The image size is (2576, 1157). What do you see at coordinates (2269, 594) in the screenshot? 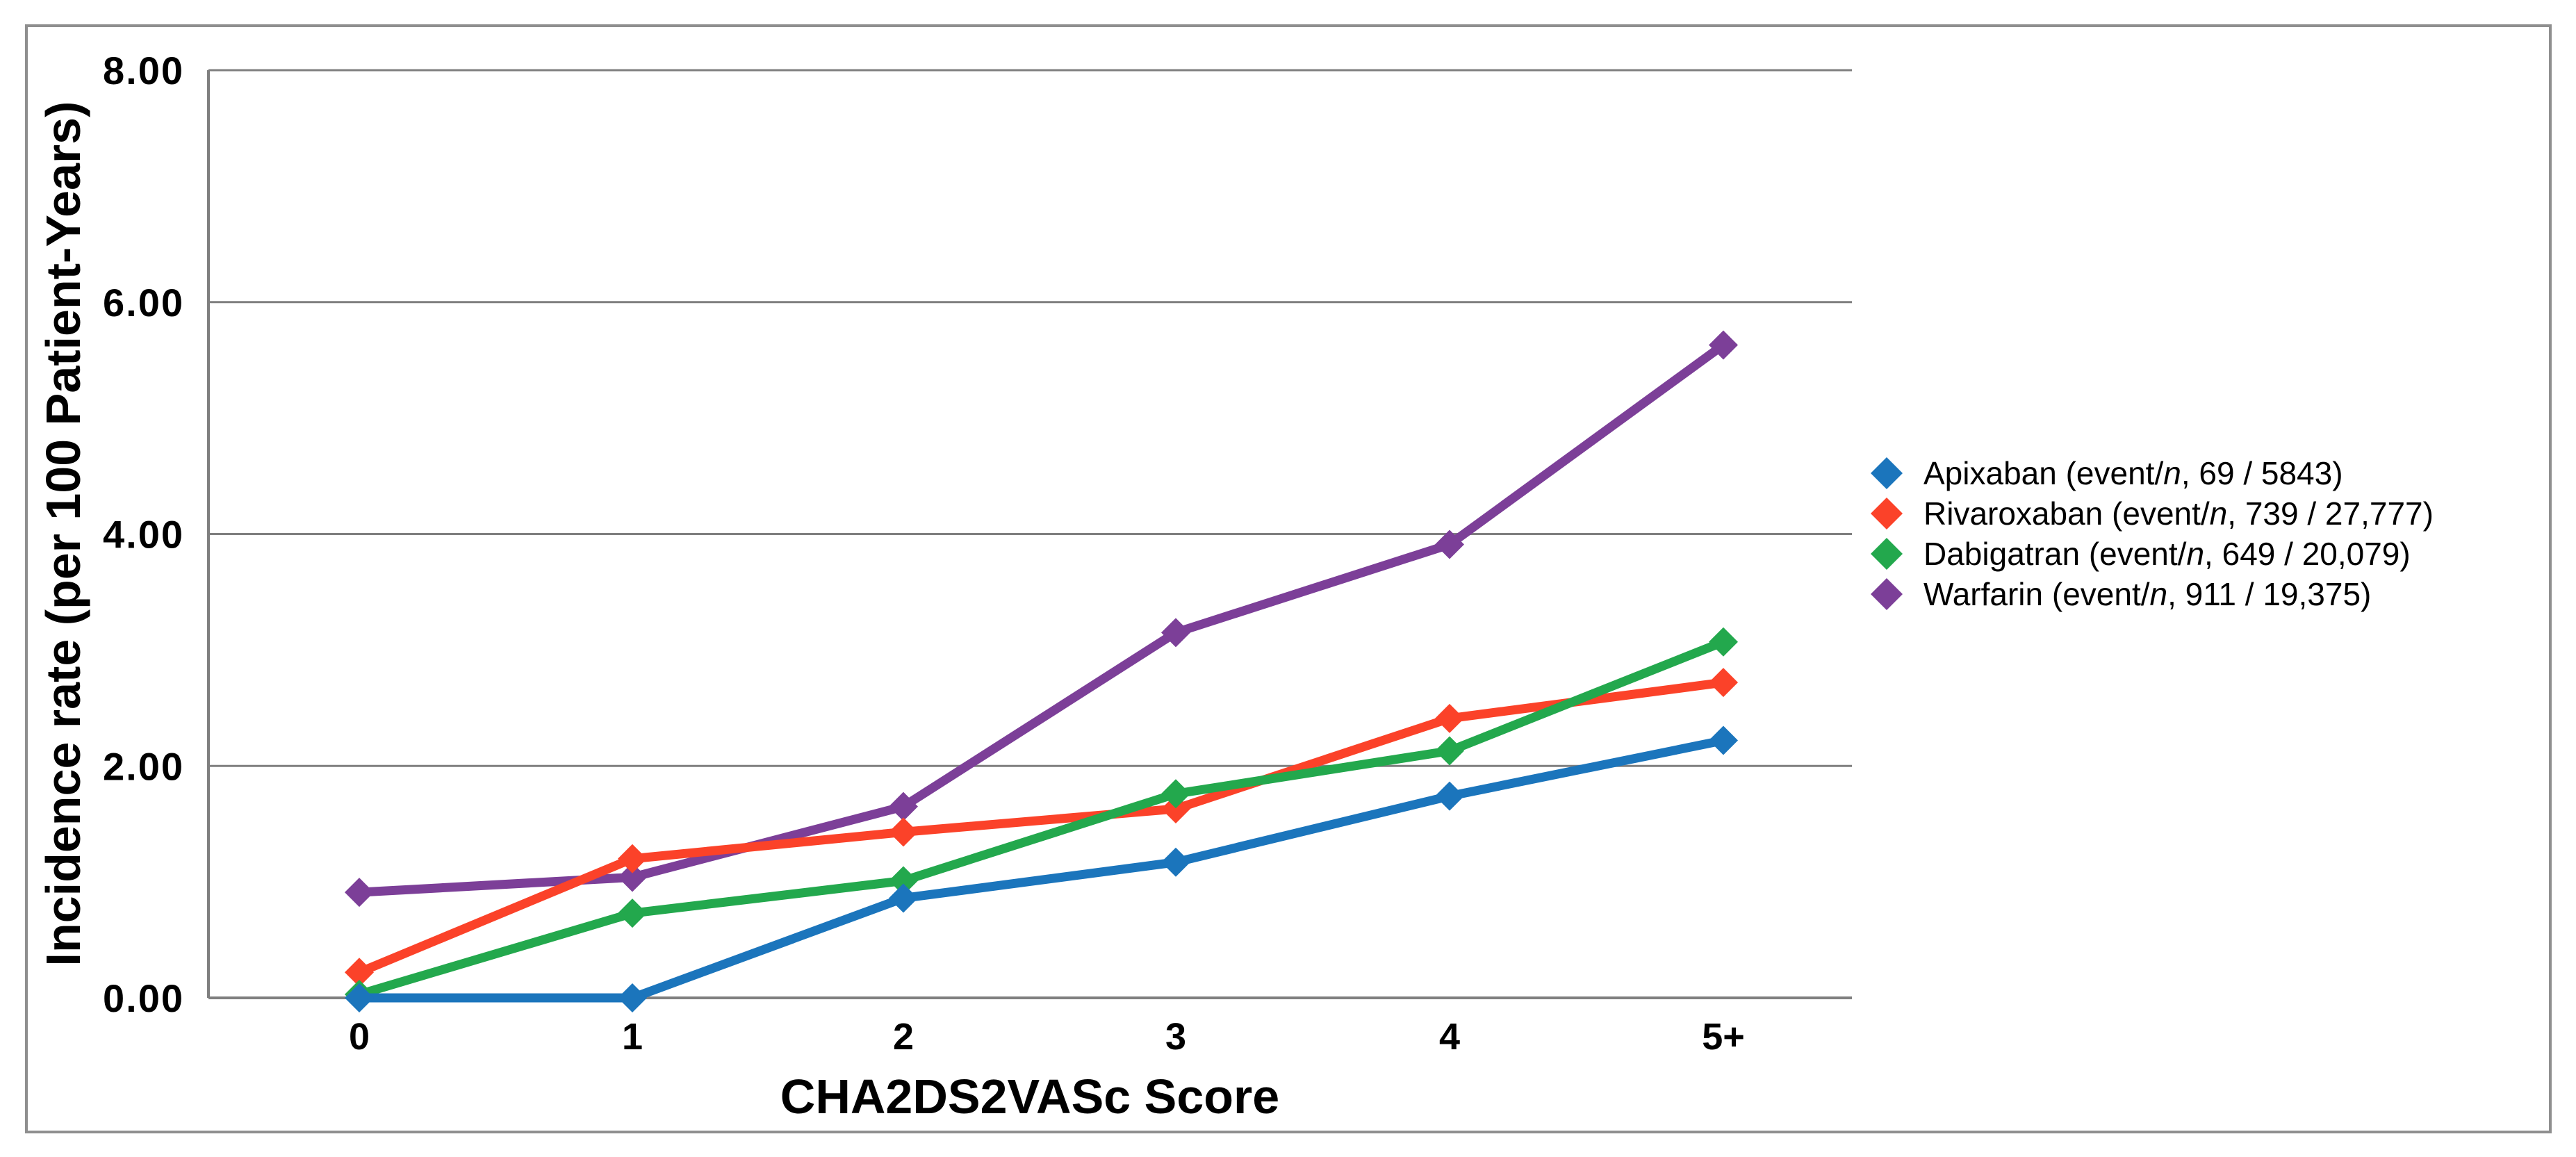
I see `legend-label-tail: , 911 / 19,375)` at bounding box center [2269, 594].